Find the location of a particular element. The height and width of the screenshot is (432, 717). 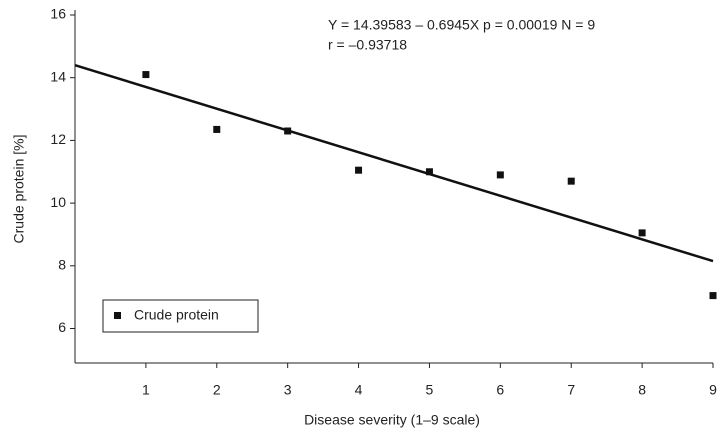

y-axis-label: Crude protein [%] is located at coordinates (19, 189).